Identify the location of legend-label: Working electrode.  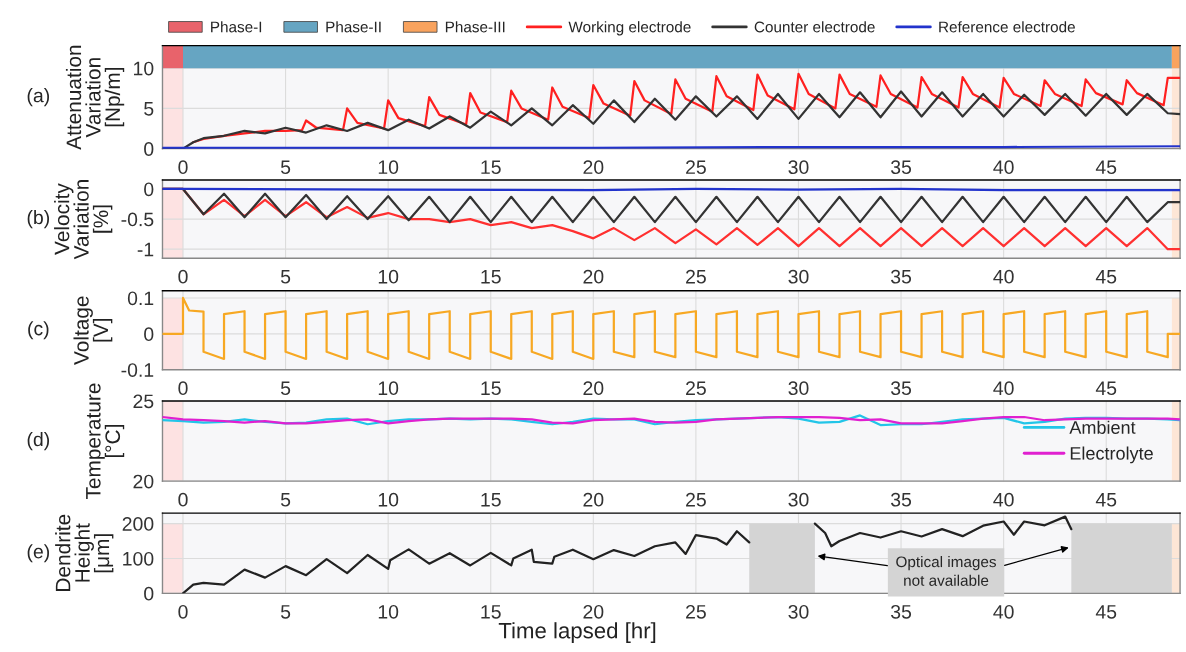
(629, 28).